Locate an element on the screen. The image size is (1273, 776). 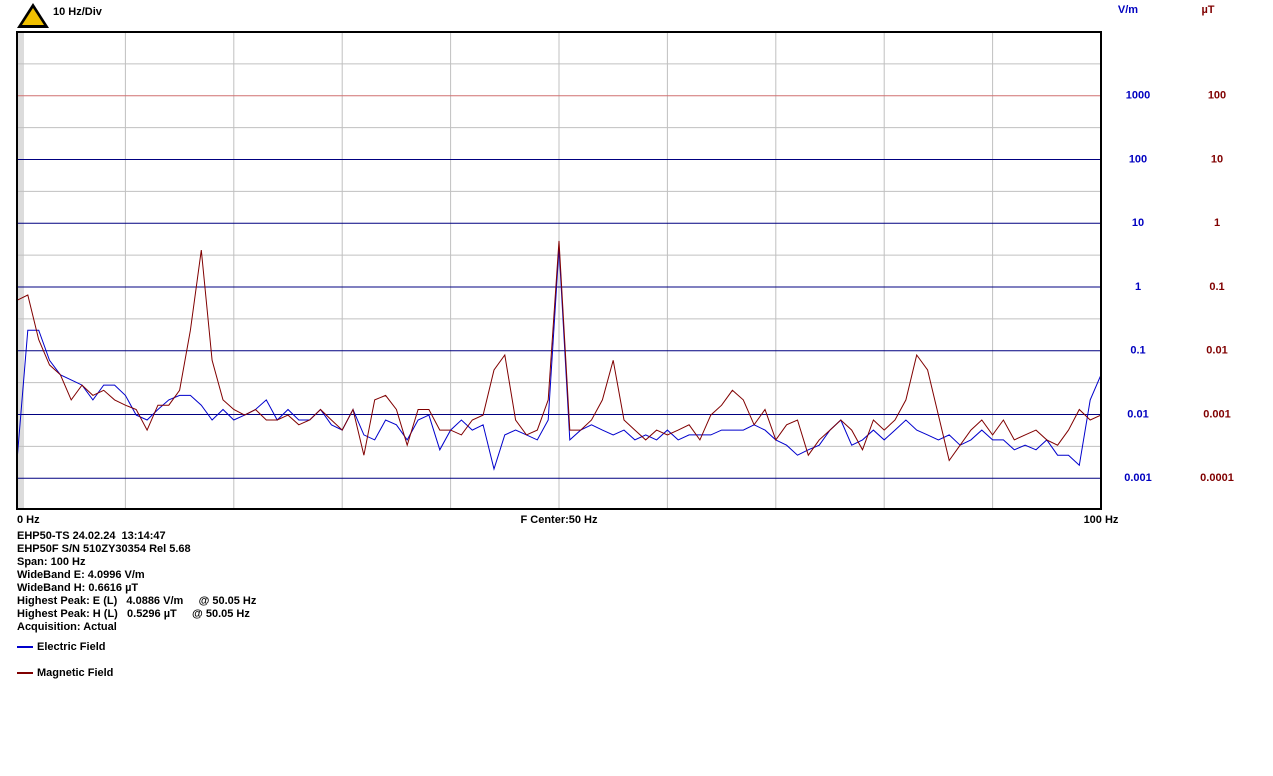
y2-tick-label: 1 is located at coordinates (1217, 223).